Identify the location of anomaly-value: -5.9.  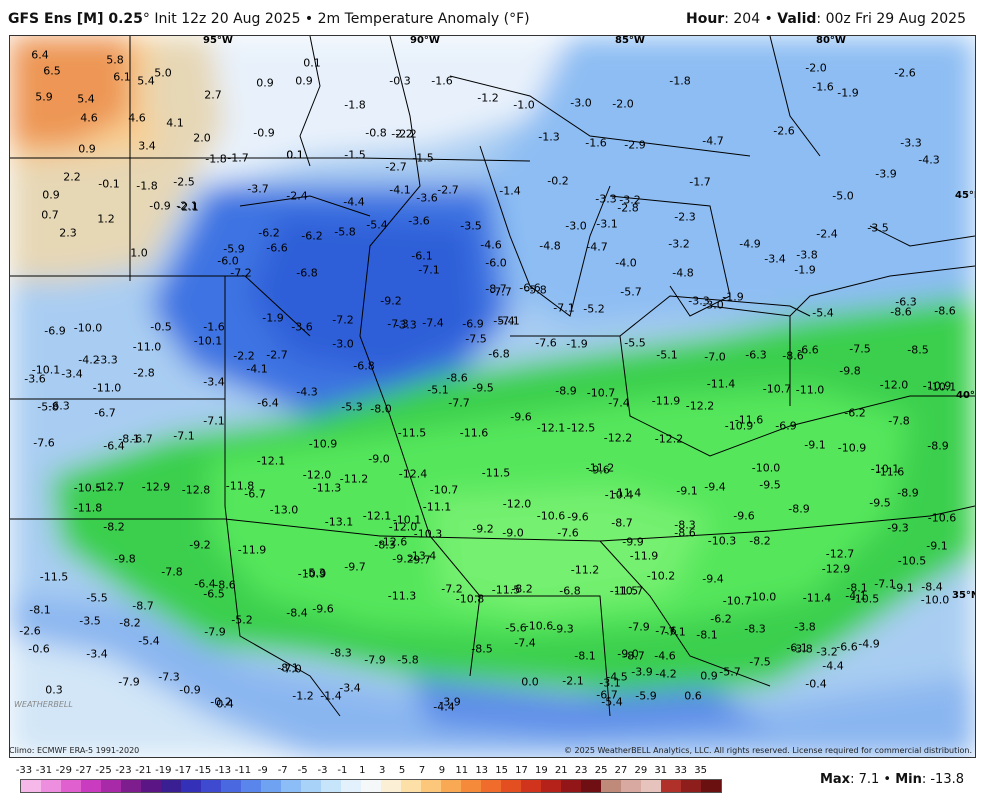
(645, 696).